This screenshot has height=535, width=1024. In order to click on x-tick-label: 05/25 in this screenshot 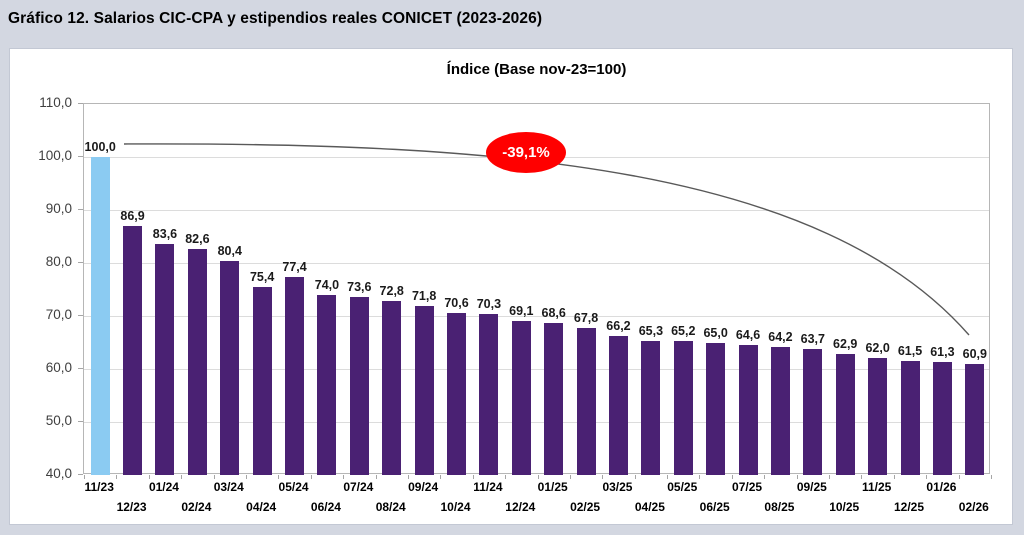, I will do `click(682, 487)`.